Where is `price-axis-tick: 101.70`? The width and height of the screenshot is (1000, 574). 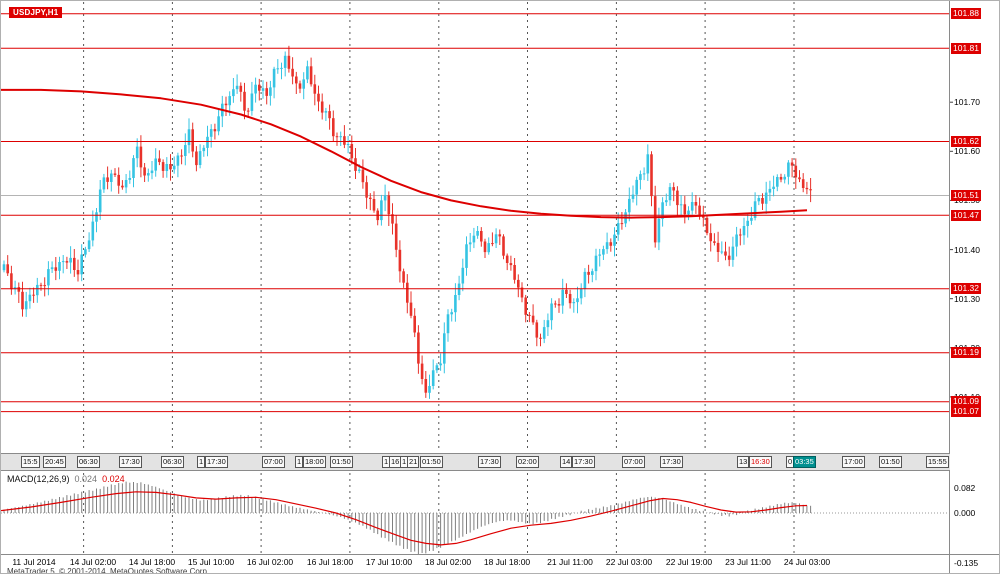
price-axis-tick: 101.70 is located at coordinates (967, 102).